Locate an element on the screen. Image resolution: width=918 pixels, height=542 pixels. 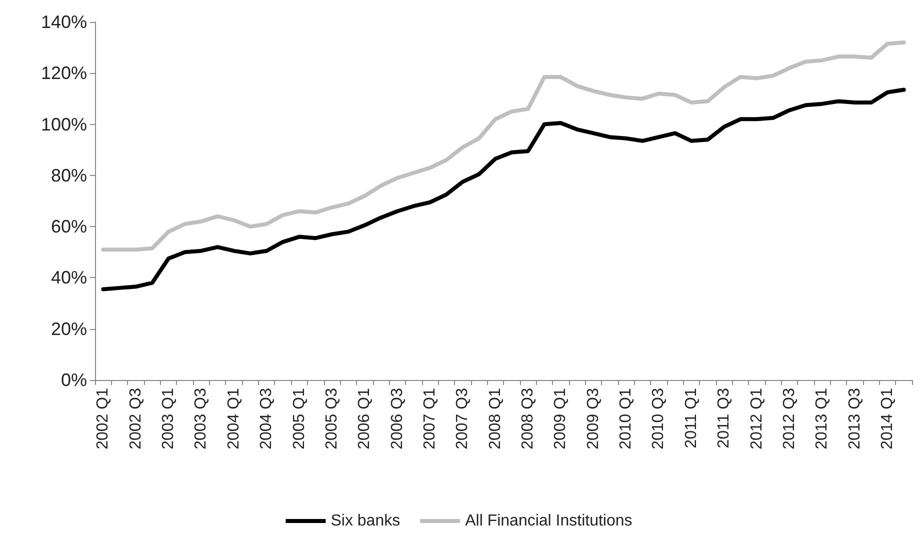
y-tick-label: 0% is located at coordinates (73, 380).